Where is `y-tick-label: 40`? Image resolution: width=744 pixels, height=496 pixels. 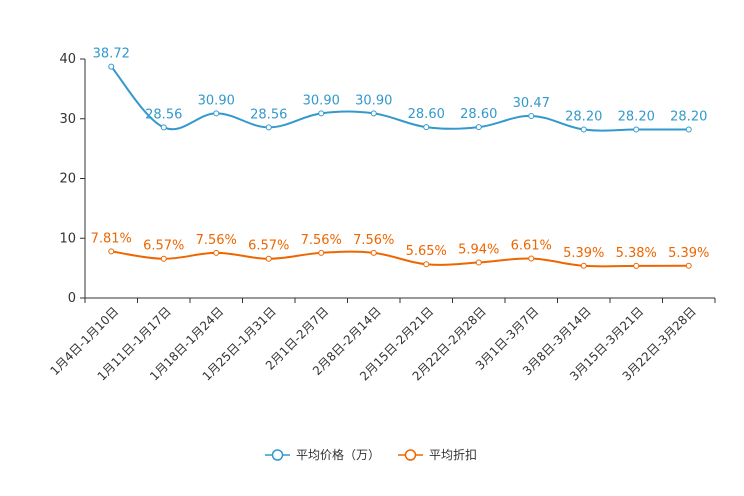 y-tick-label: 40 is located at coordinates (67, 59).